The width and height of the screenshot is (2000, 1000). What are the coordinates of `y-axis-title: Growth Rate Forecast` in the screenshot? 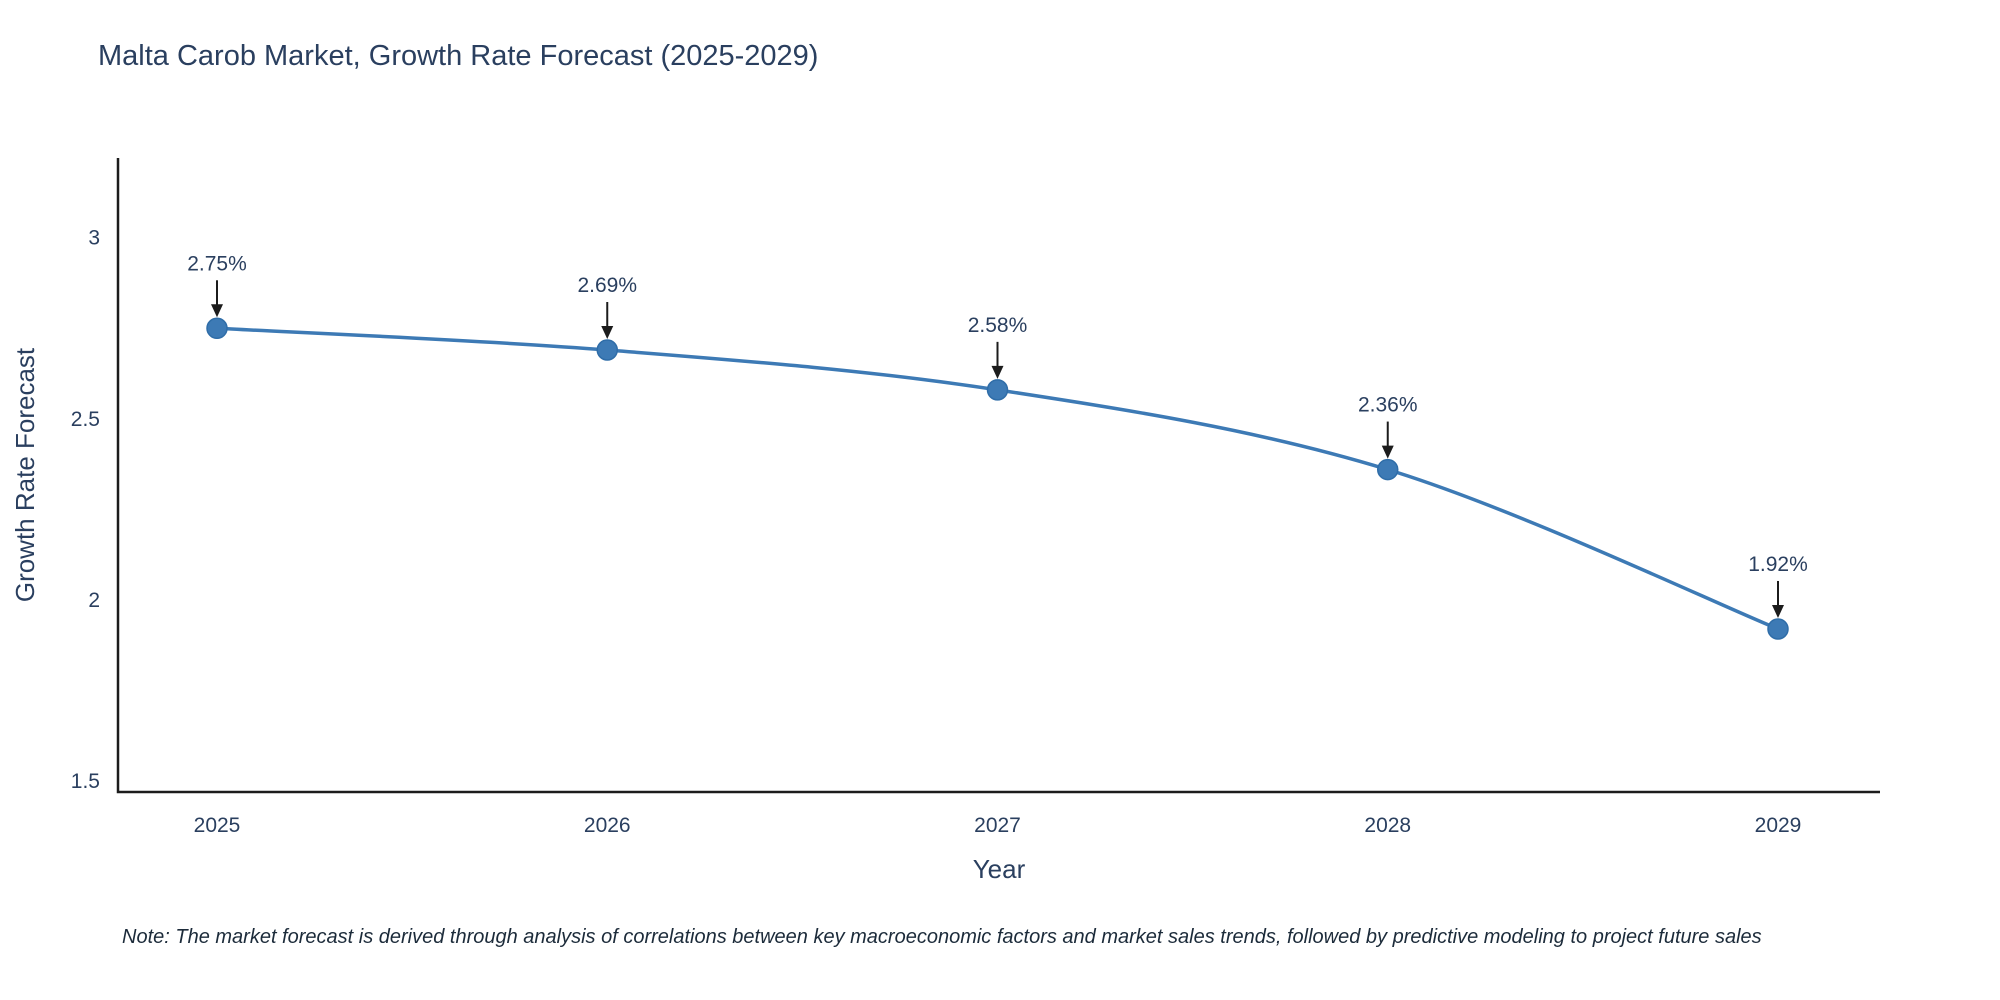 It's located at (25, 474).